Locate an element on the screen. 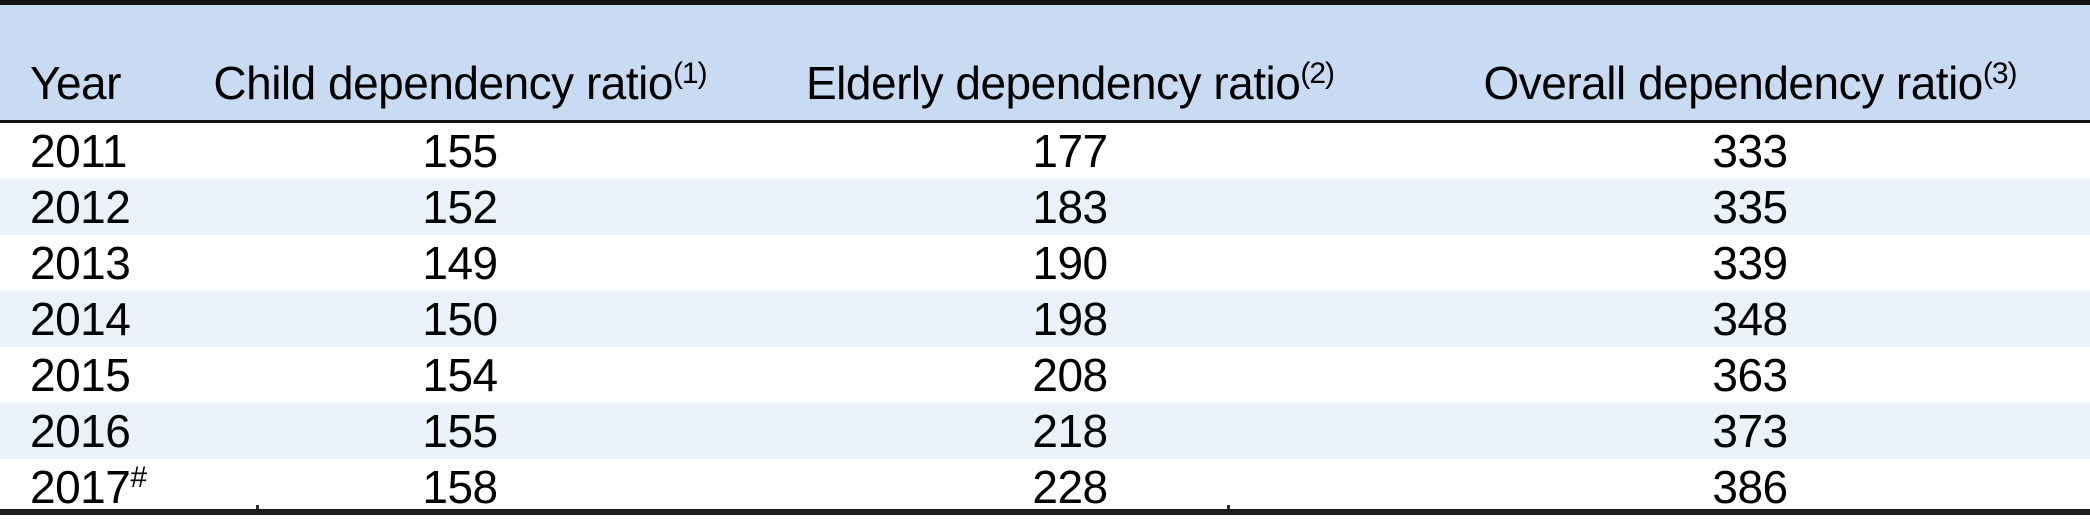  year-cell: 2017# is located at coordinates (95, 487).